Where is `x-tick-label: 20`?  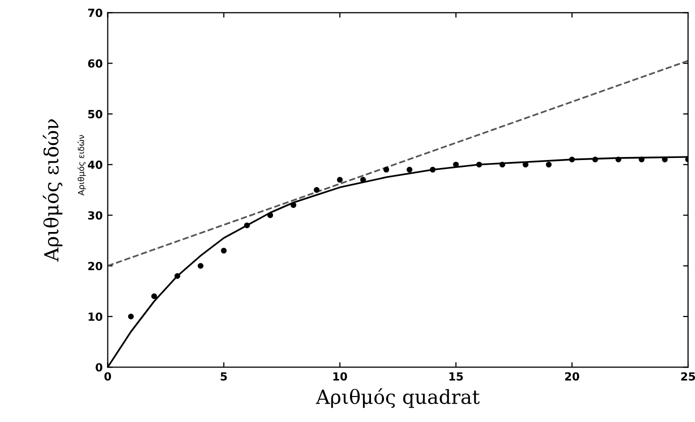
x-tick-label: 20 is located at coordinates (572, 376).